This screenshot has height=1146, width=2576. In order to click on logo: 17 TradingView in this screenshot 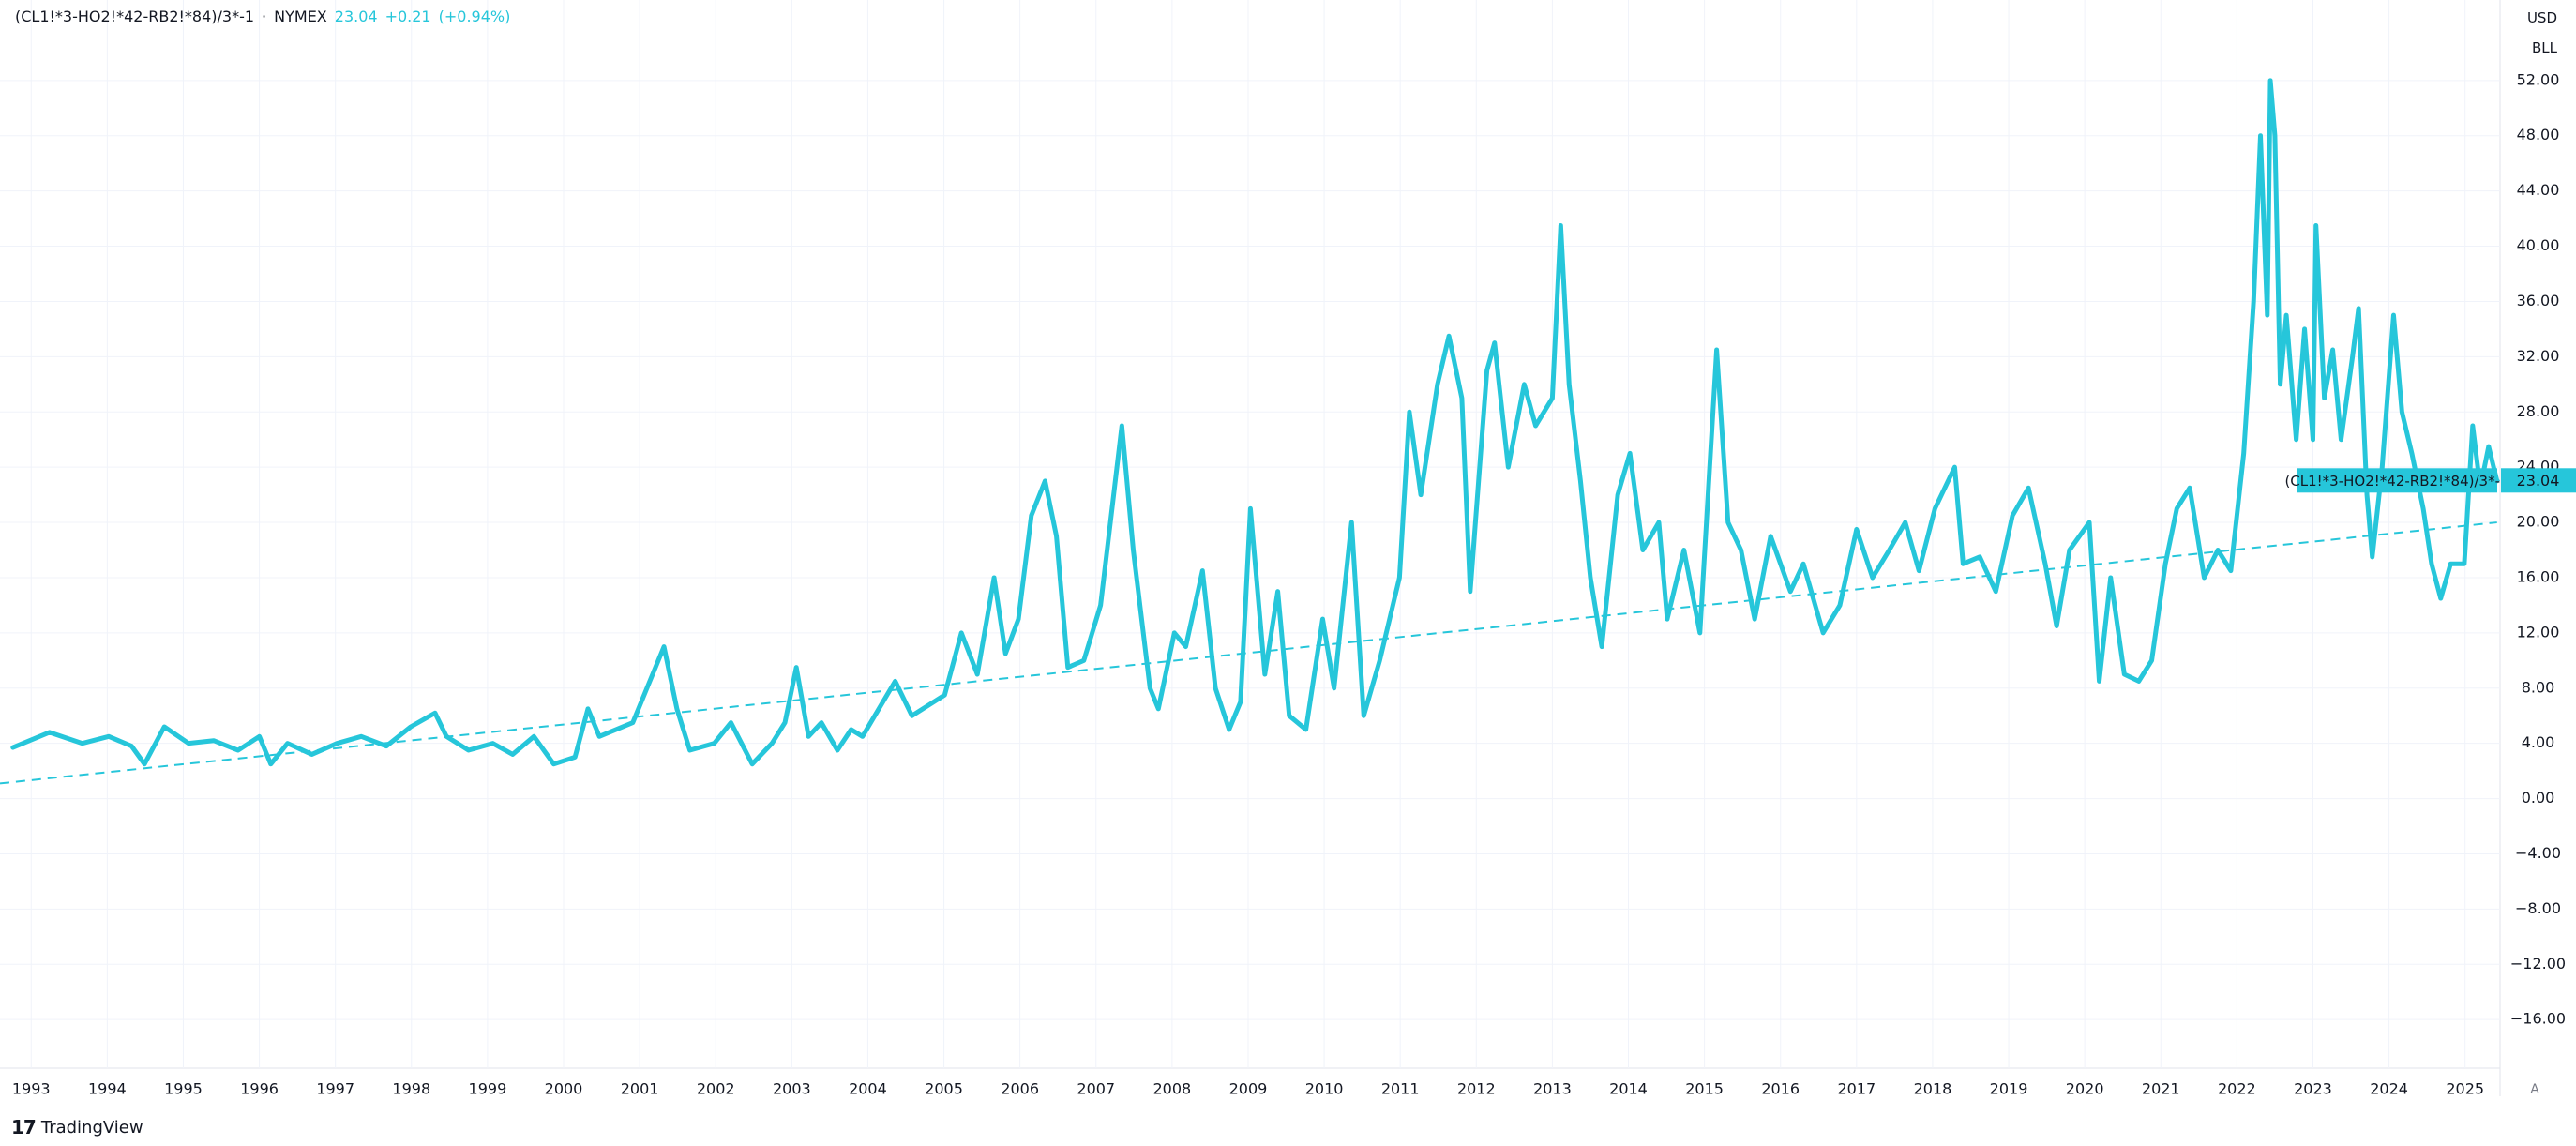, I will do `click(77, 1127)`.